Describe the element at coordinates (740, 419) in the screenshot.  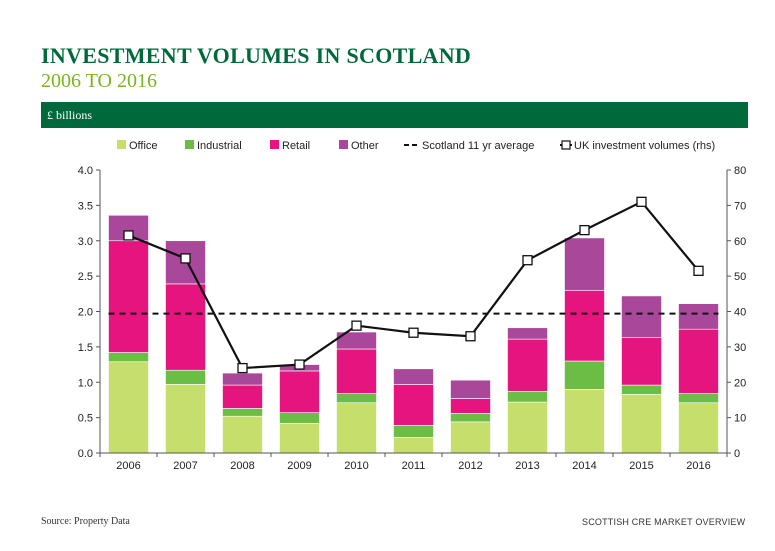
I see `y2-tick-label: 10` at that location.